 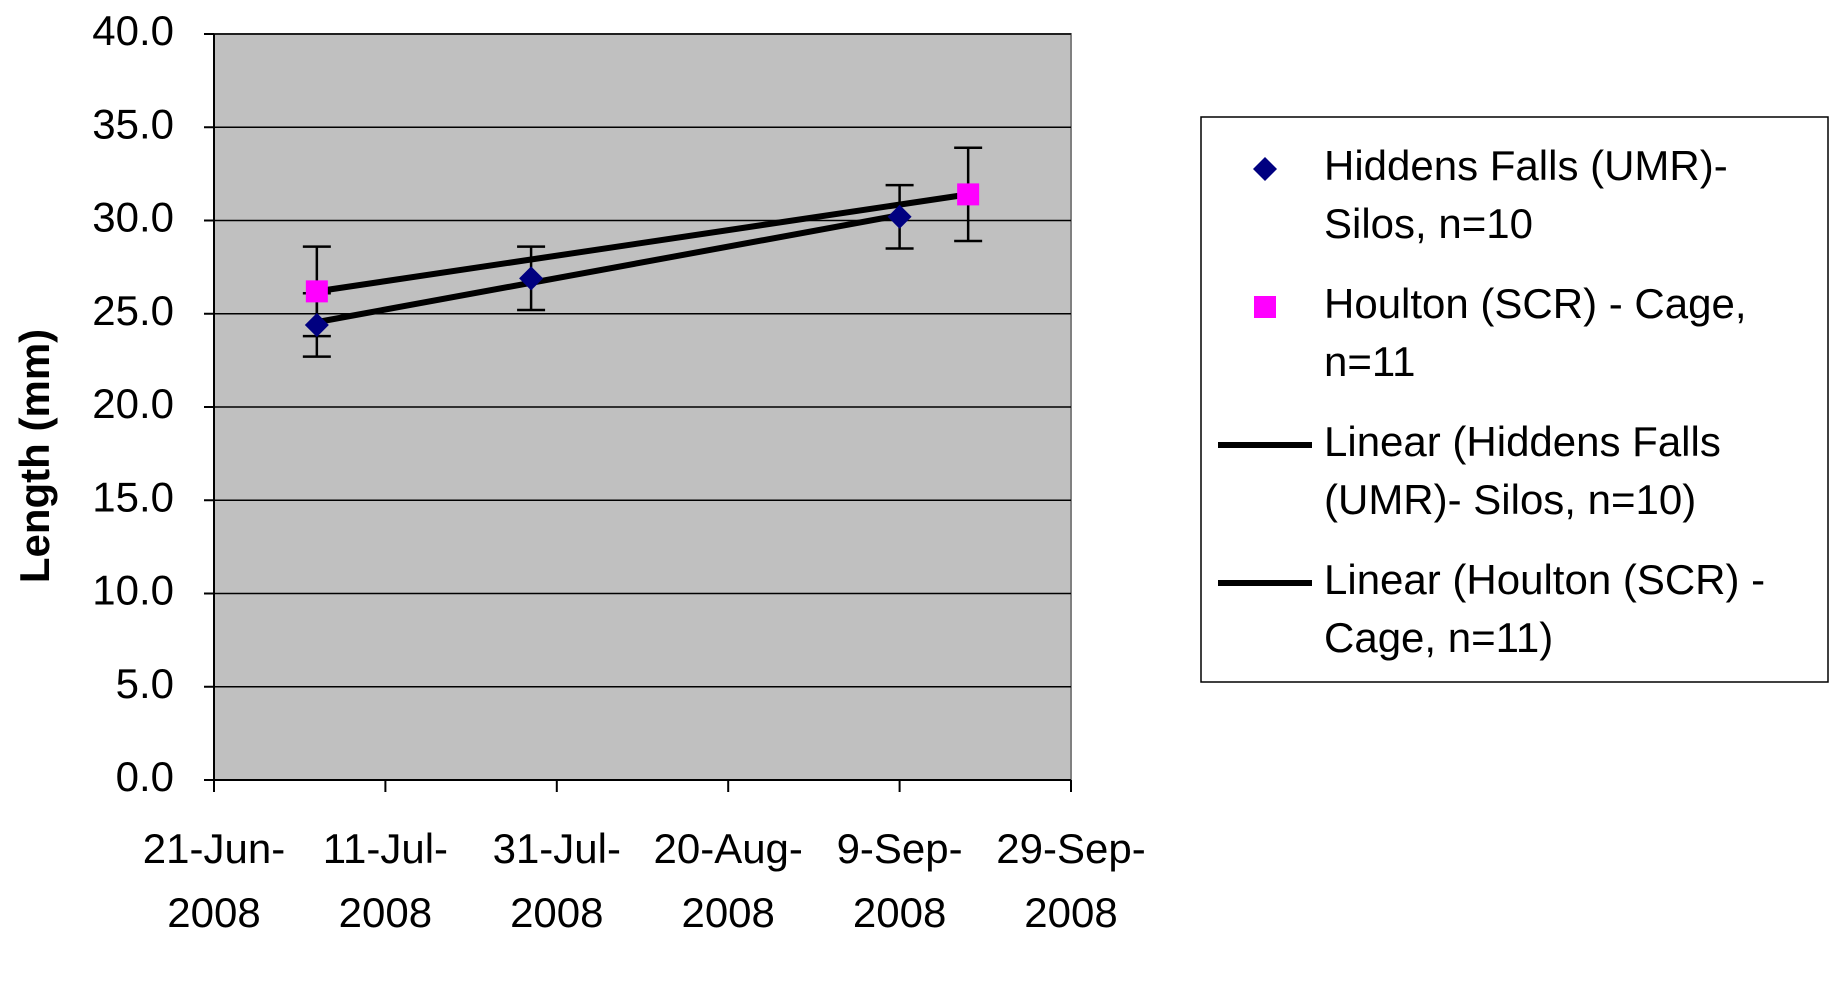 I want to click on x-tick-label: 20-Aug-2008, so click(x=727, y=880).